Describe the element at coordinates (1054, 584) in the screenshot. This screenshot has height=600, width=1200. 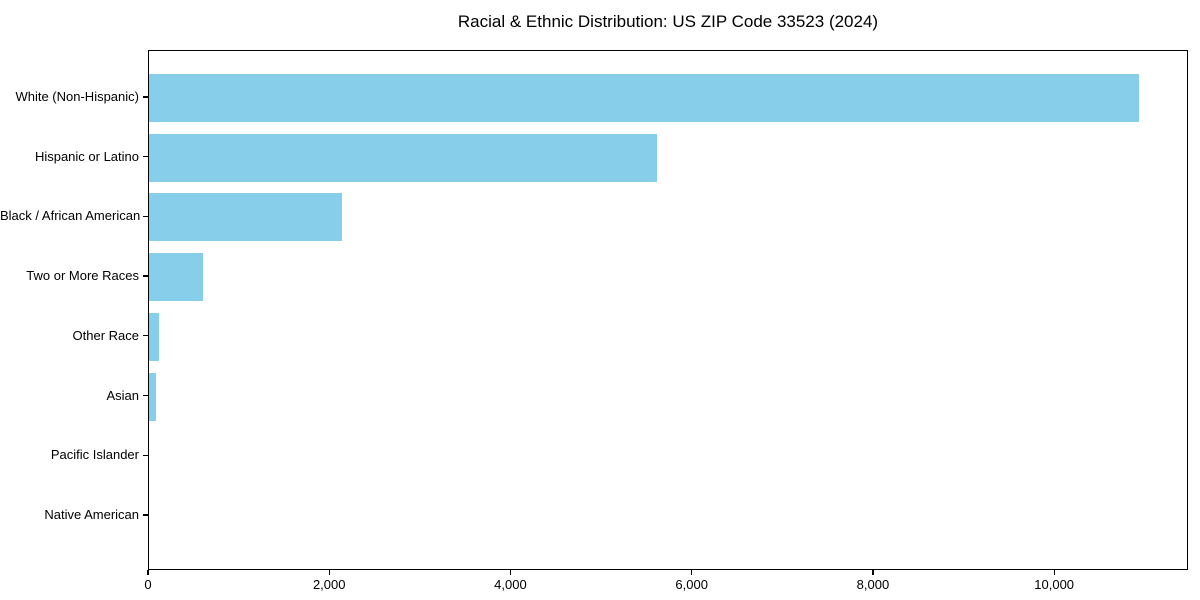
I see `x-tick-label-10-000: 10,000` at that location.